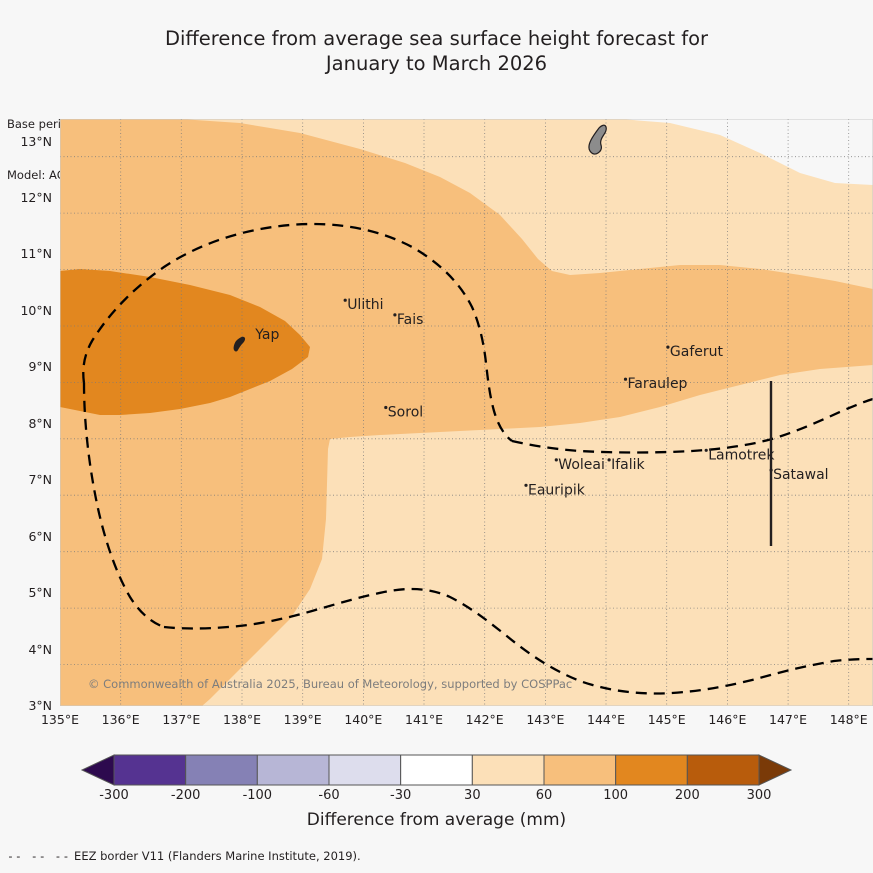 The image size is (873, 873). Describe the element at coordinates (616, 795) in the screenshot. I see `colorbar-tick-label: 100` at that location.